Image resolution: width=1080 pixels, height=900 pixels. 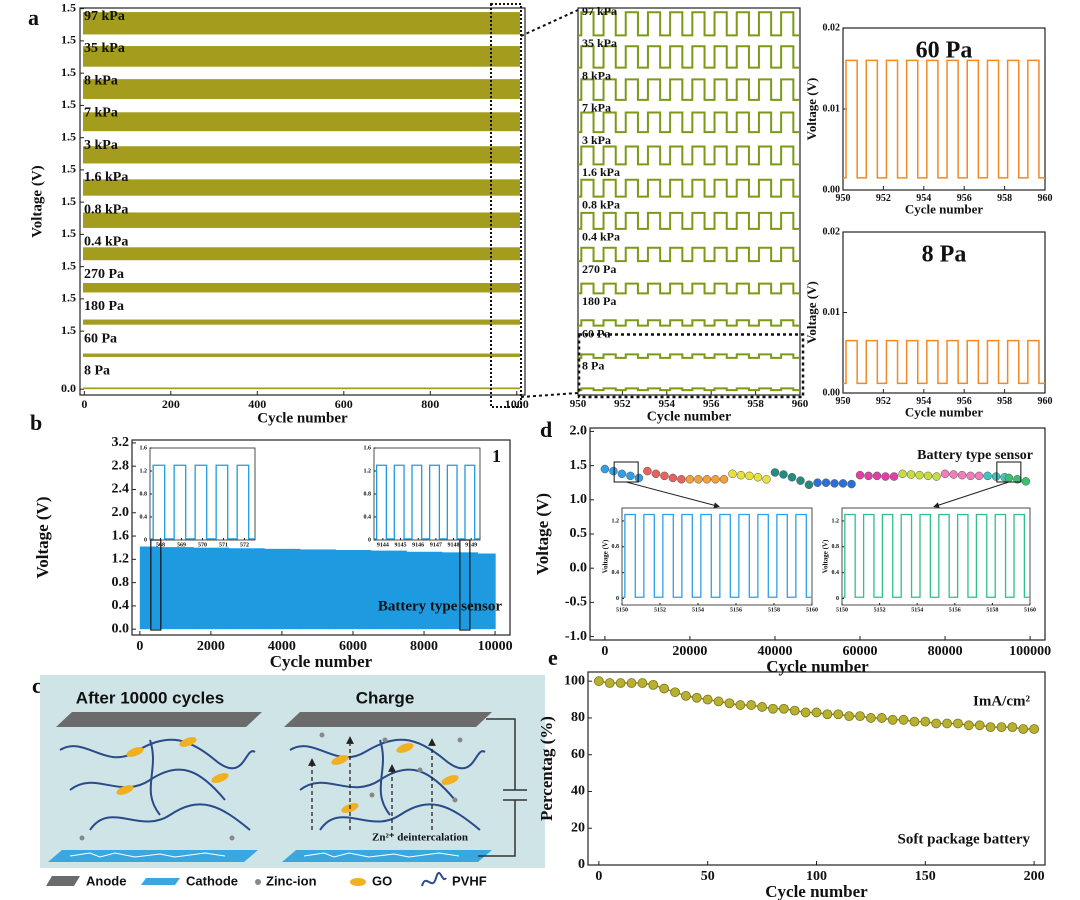 I want to click on x-tick-label: 50, so click(x=708, y=876).